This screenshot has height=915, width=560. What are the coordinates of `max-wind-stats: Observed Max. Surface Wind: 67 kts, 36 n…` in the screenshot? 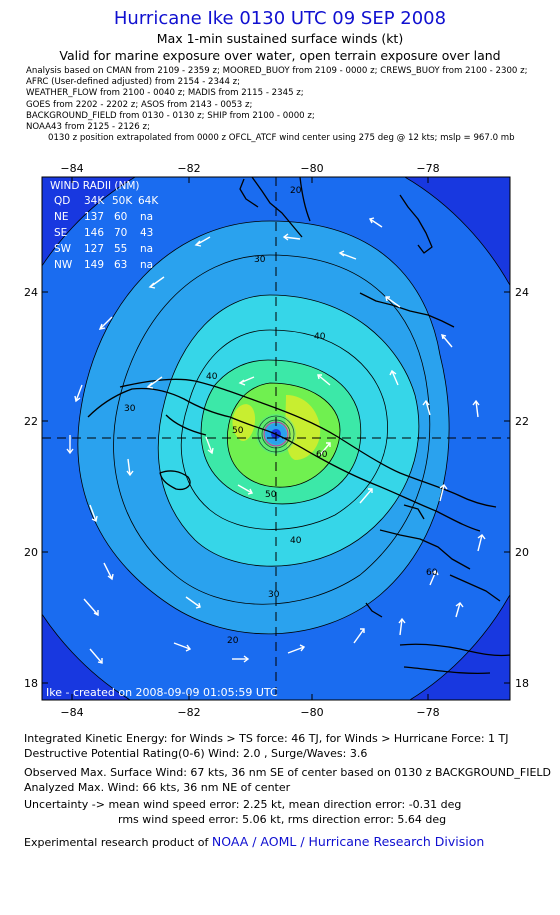 It's located at (289, 780).